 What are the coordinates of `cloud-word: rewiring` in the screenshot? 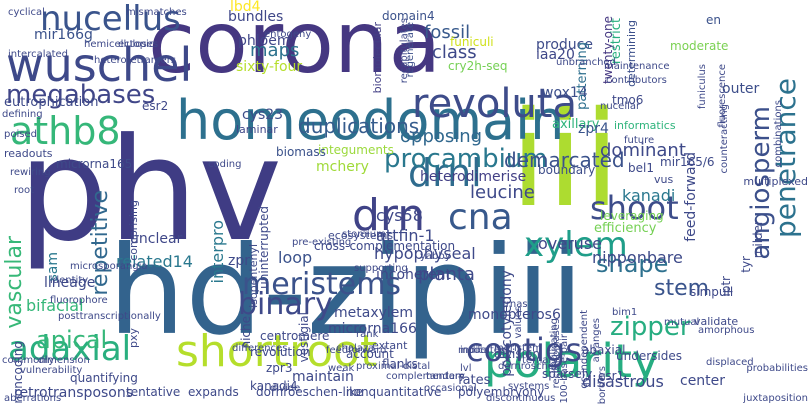 It's located at (30, 172).